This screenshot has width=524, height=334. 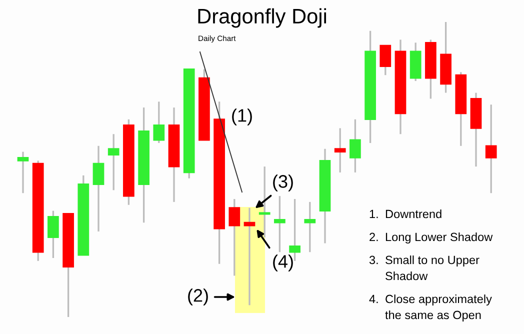 What do you see at coordinates (283, 183) in the screenshot?
I see `annotation: (3)` at bounding box center [283, 183].